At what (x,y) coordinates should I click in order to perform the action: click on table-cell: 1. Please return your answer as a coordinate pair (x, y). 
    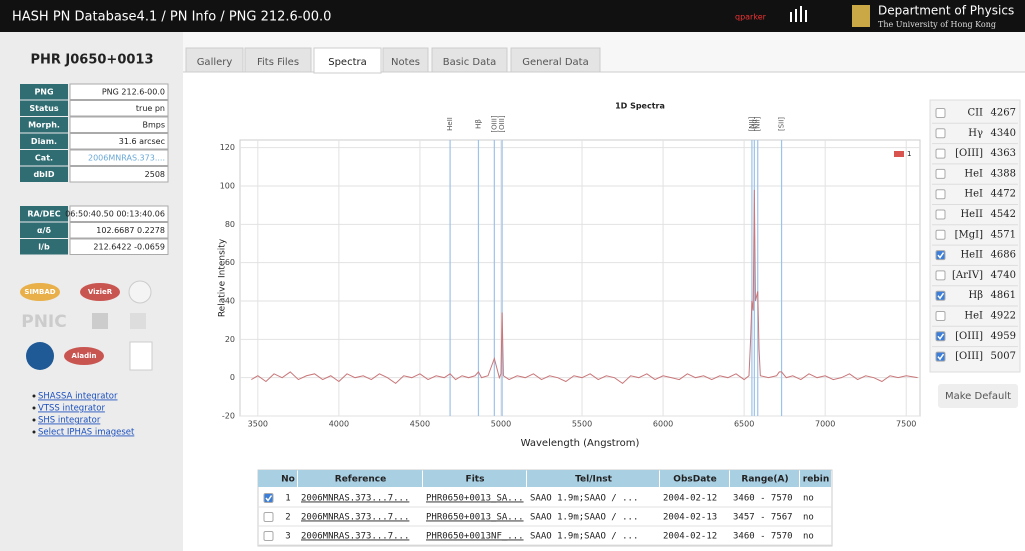
    Looking at the image, I should click on (287, 499).